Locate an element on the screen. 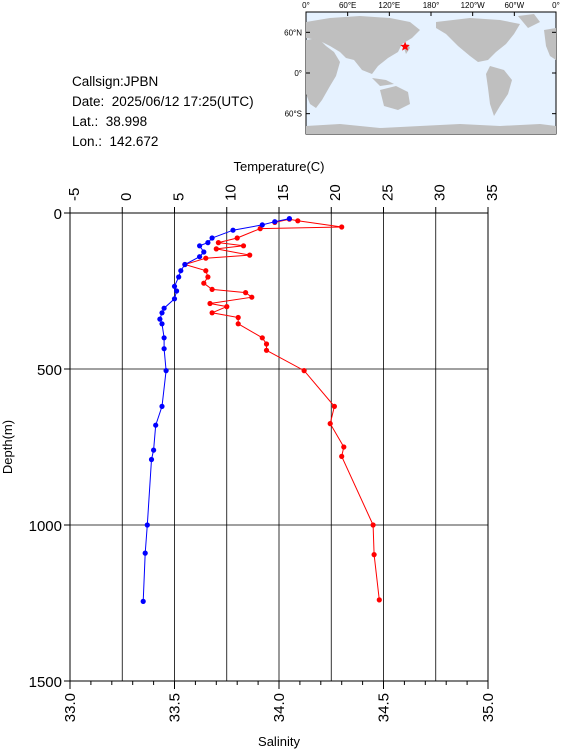 This screenshot has width=564, height=751. temperature-tick-label: 10 is located at coordinates (231, 192).